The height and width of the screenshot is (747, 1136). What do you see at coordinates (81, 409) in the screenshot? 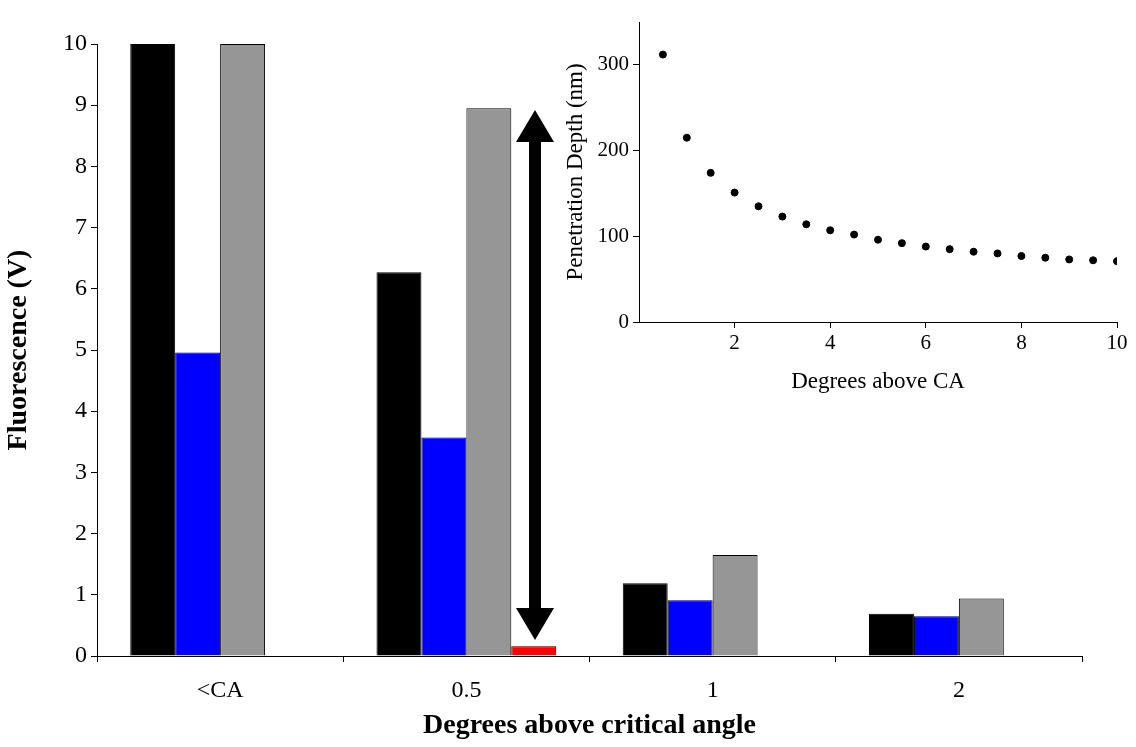
I see `y-tick-label: 4` at bounding box center [81, 409].